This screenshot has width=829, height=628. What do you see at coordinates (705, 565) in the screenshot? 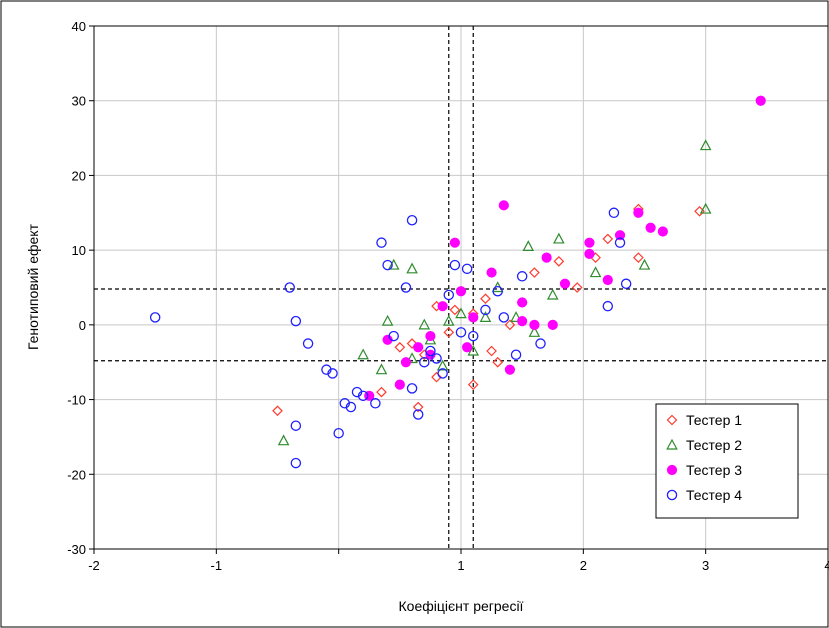
I see `x-tick-label: 3` at bounding box center [705, 565].